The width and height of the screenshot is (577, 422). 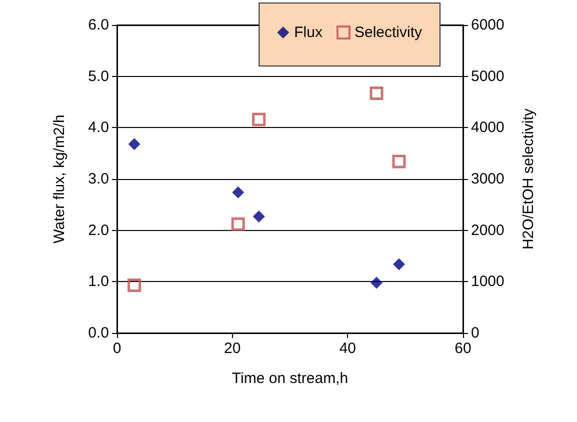 What do you see at coordinates (98, 127) in the screenshot?
I see `y-tick-label: 4.0` at bounding box center [98, 127].